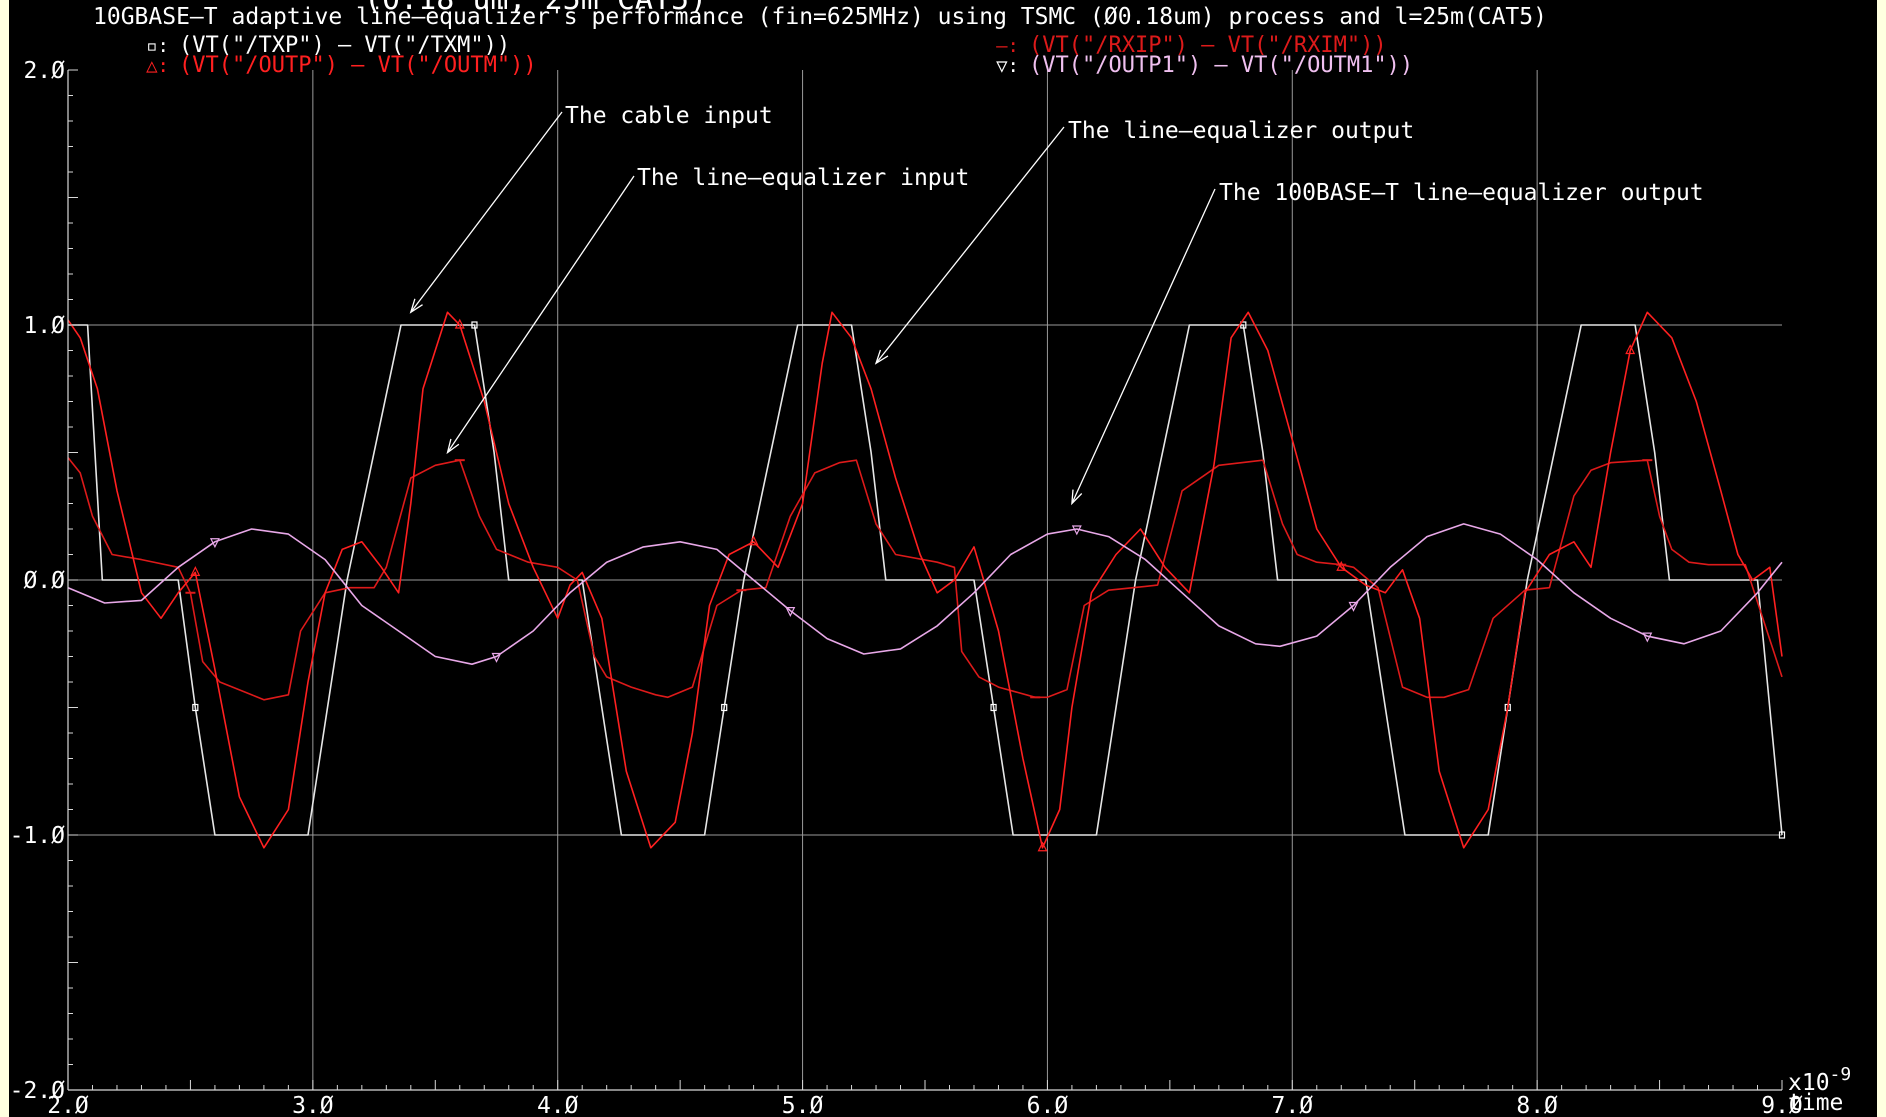 This screenshot has height=1117, width=1886. Describe the element at coordinates (38, 1091) in the screenshot. I see `y-tick-label: -2.Ø` at that location.